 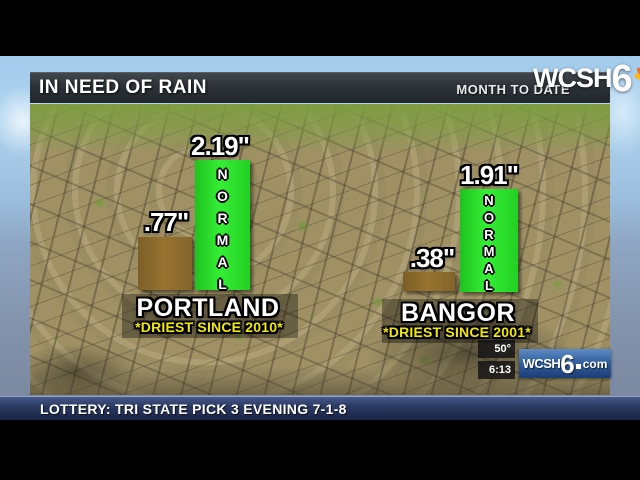 What do you see at coordinates (578, 366) in the screenshot?
I see `bug-dot-separator` at bounding box center [578, 366].